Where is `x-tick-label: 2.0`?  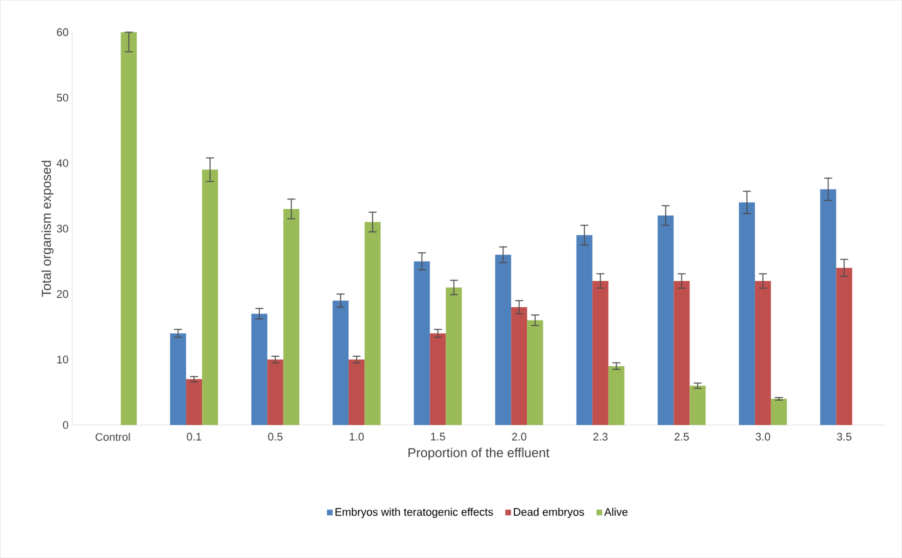
x-tick-label: 2.0 is located at coordinates (519, 436).